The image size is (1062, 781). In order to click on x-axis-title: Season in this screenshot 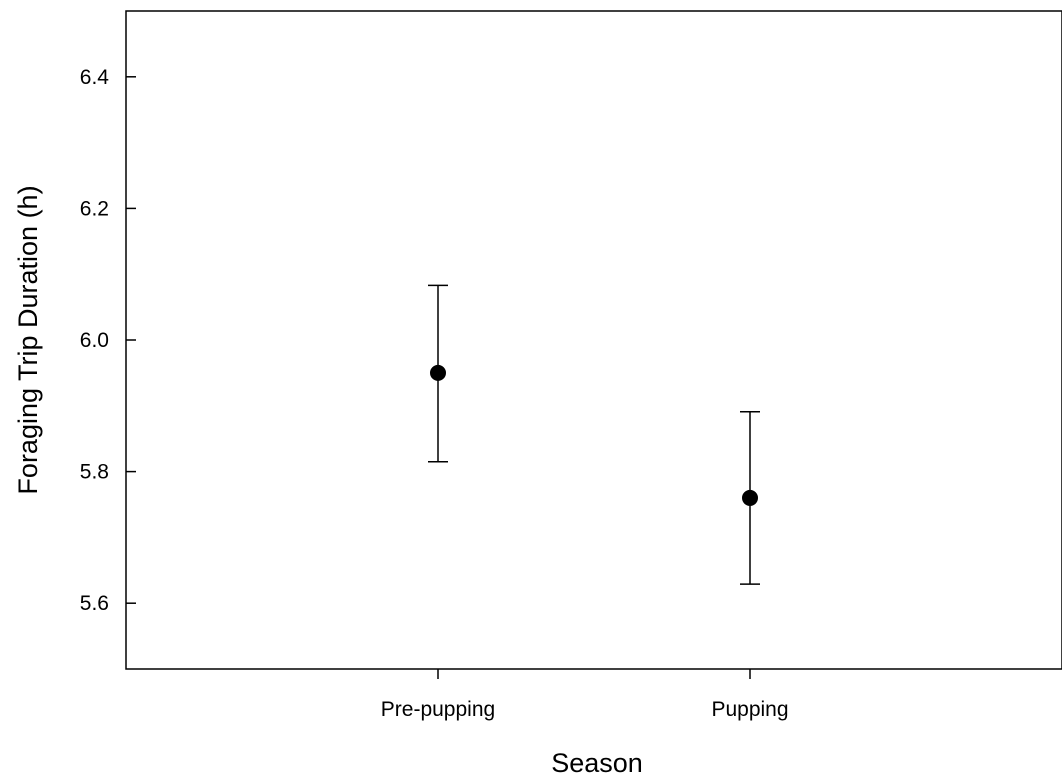, I will do `click(597, 763)`.